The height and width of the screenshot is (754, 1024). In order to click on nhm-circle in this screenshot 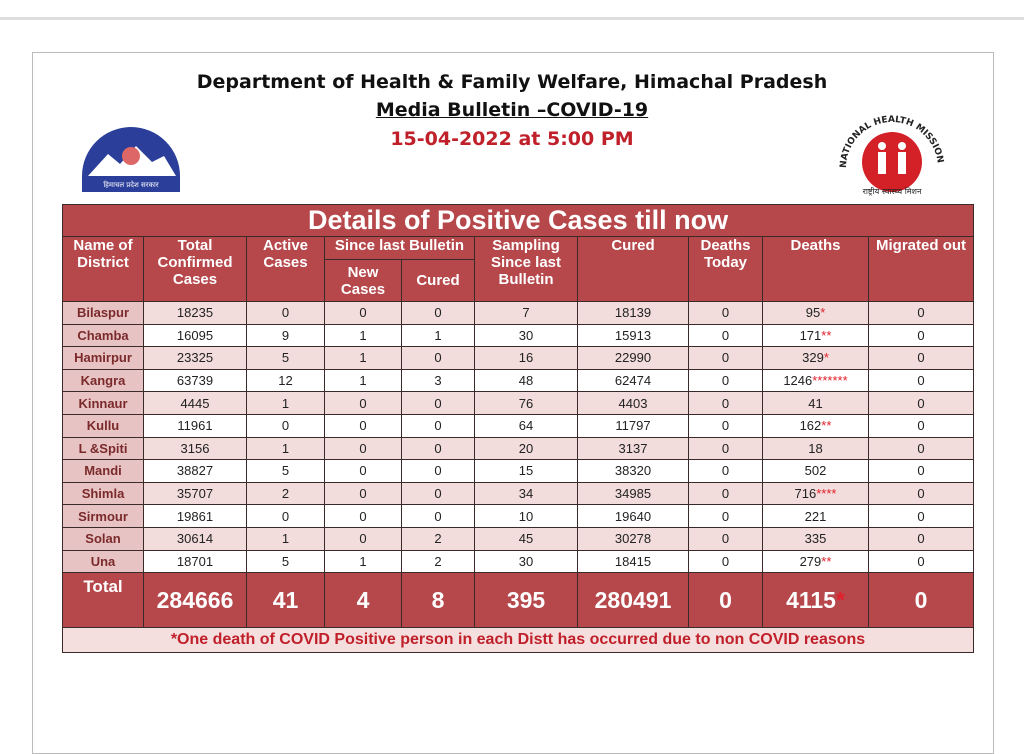, I will do `click(892, 162)`.